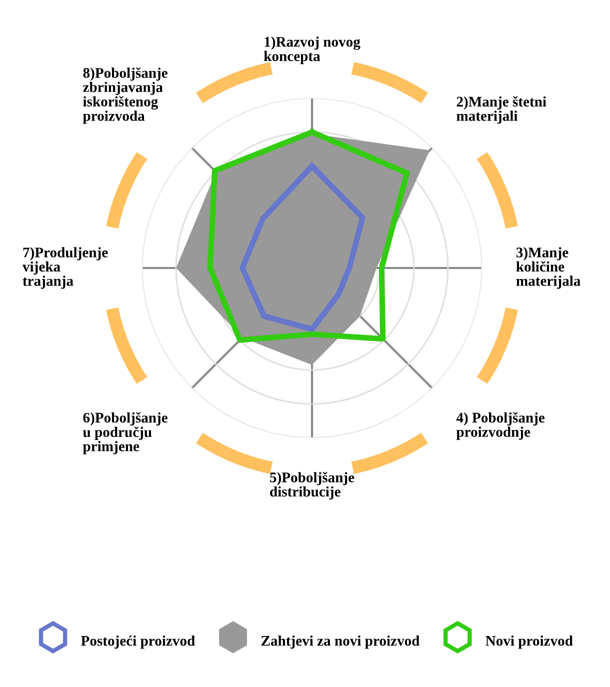  I want to click on legend-label: Zahtjevi za novi proizvod, so click(340, 642).